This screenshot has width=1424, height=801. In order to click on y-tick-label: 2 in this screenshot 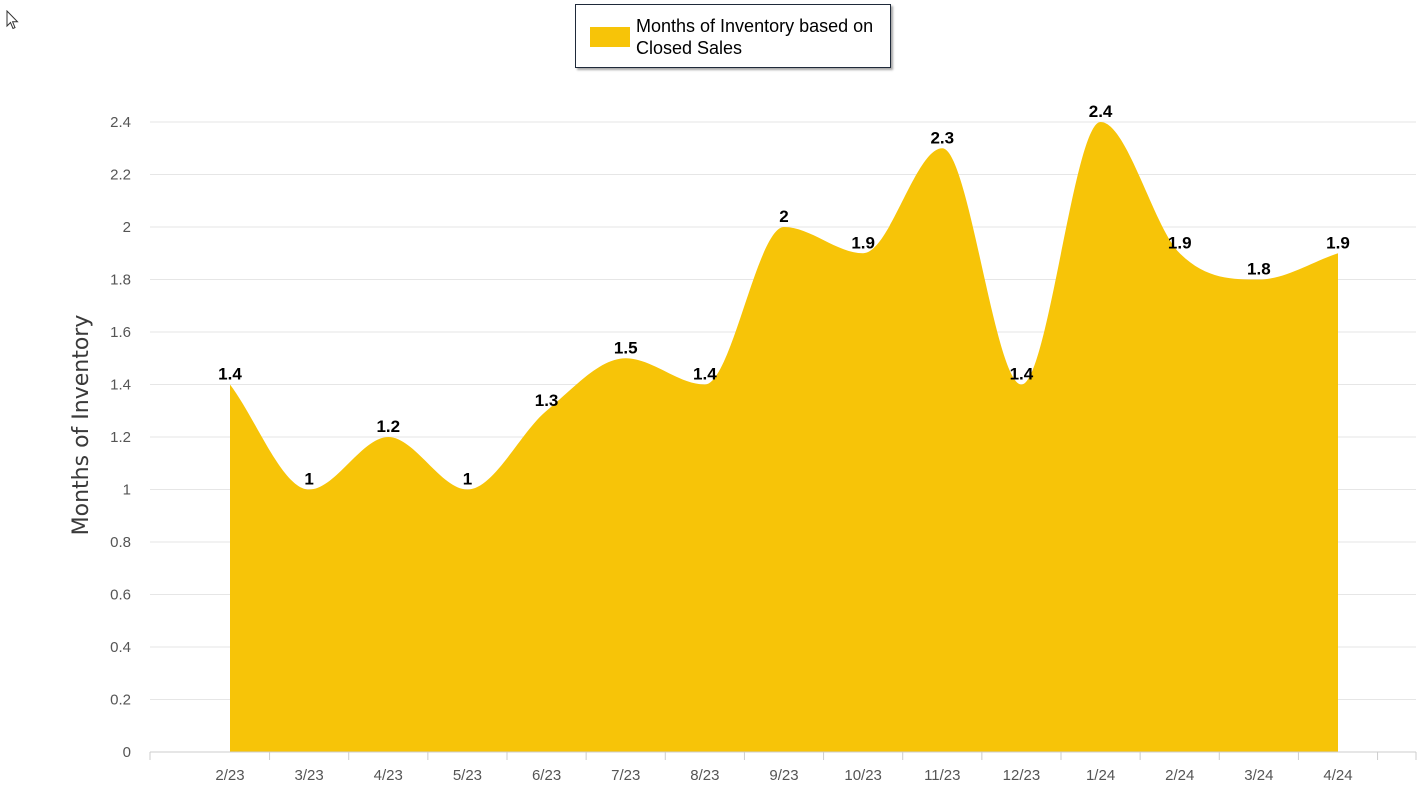, I will do `click(127, 227)`.